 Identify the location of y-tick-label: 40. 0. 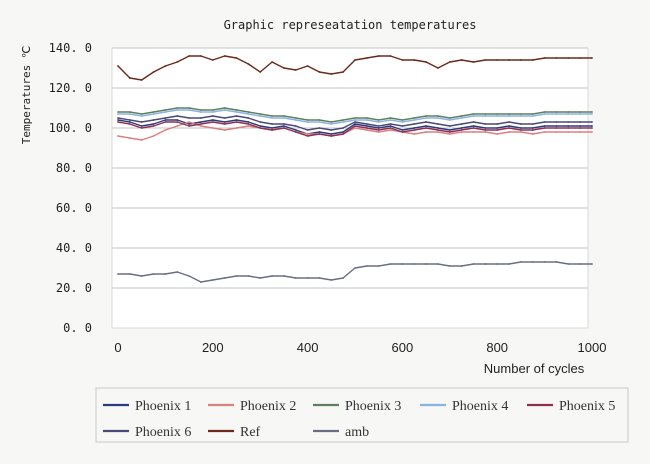
(74, 248).